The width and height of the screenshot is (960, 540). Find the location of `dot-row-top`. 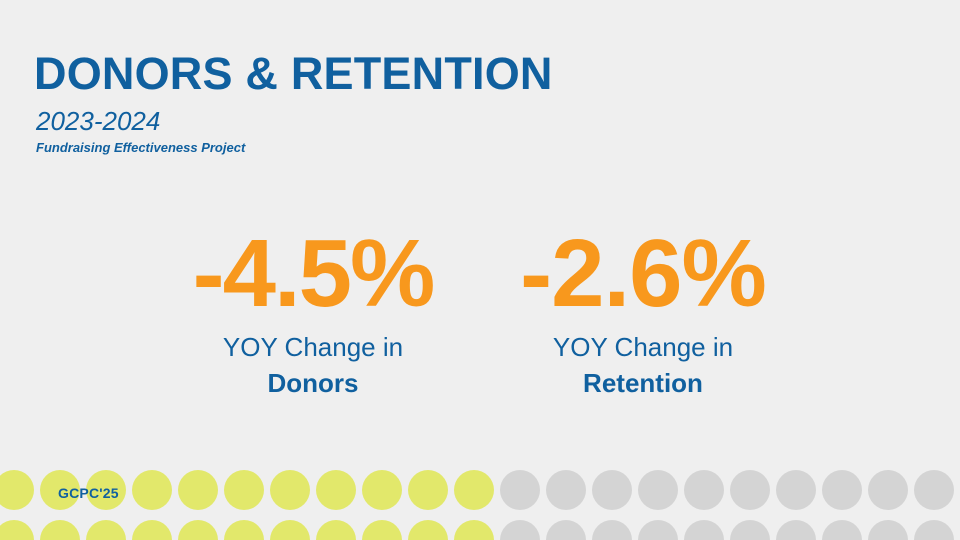

dot-row-top is located at coordinates (477, 490).